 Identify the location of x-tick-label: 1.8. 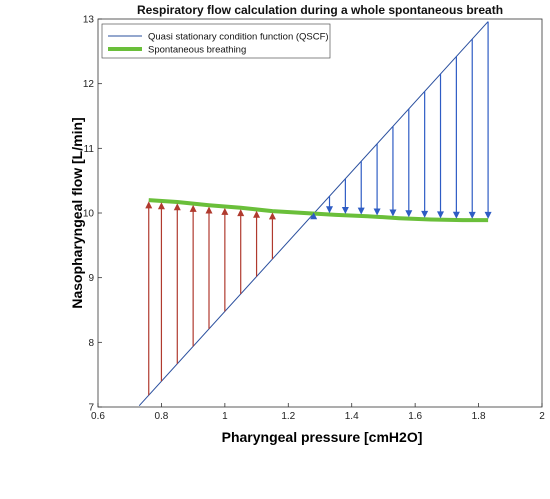
(479, 416).